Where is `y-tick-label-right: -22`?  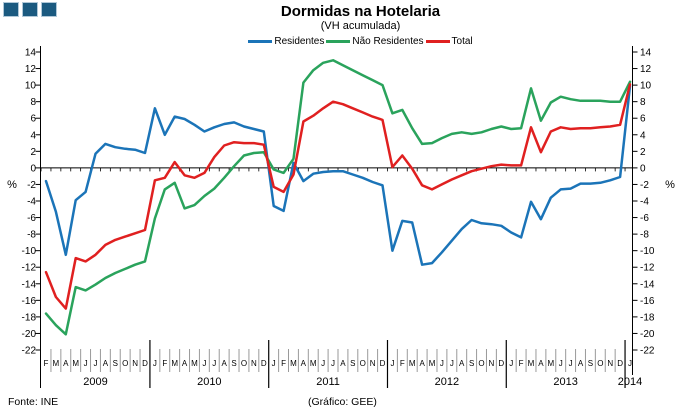
y-tick-label-right: -22 is located at coordinates (647, 351).